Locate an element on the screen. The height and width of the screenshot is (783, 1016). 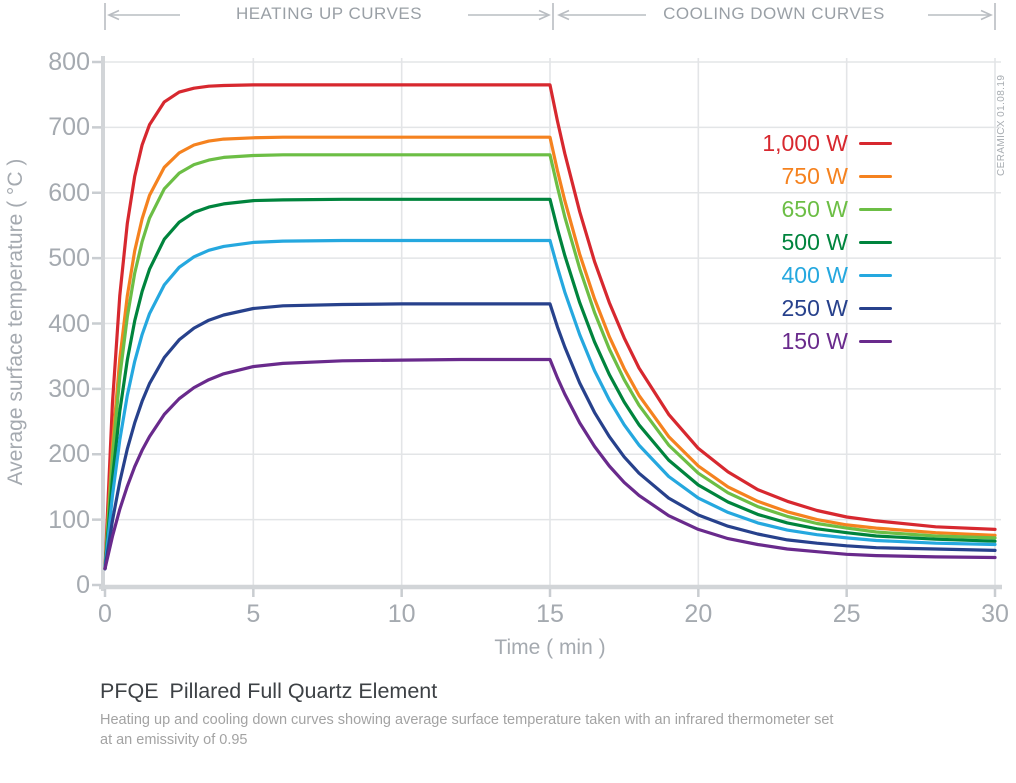
y-tick-label: 300 is located at coordinates (69, 388).